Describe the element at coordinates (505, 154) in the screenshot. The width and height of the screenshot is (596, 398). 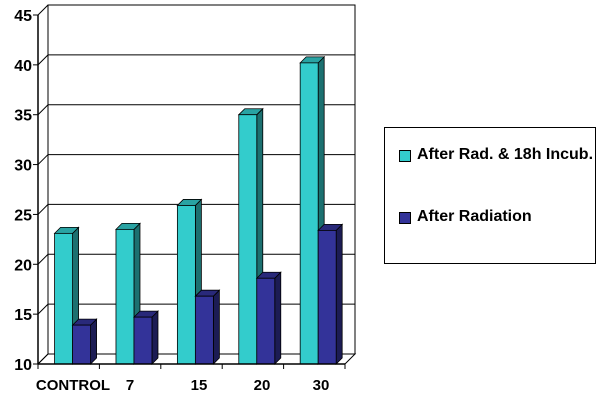
I see `legend-label-series-1: After Rad. & 18h Incub.` at that location.